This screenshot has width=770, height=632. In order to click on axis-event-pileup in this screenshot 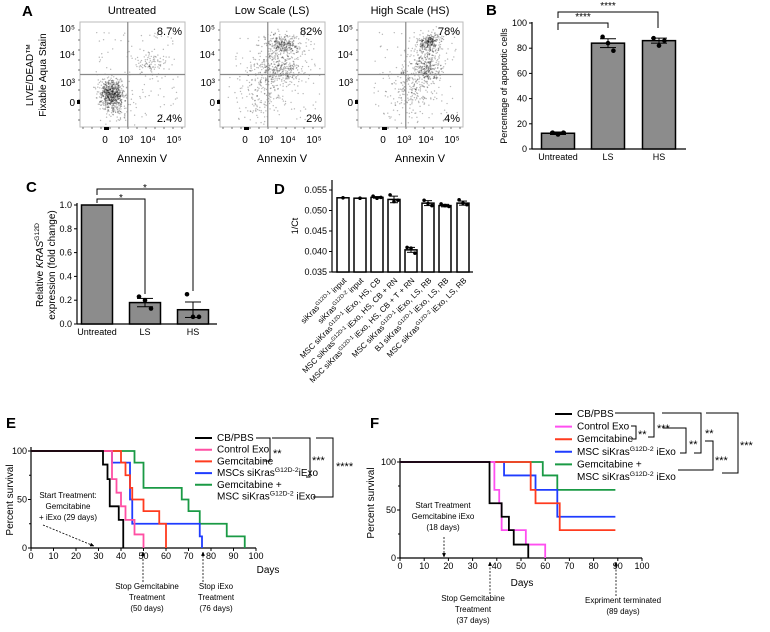, I will do `click(246, 128)`.